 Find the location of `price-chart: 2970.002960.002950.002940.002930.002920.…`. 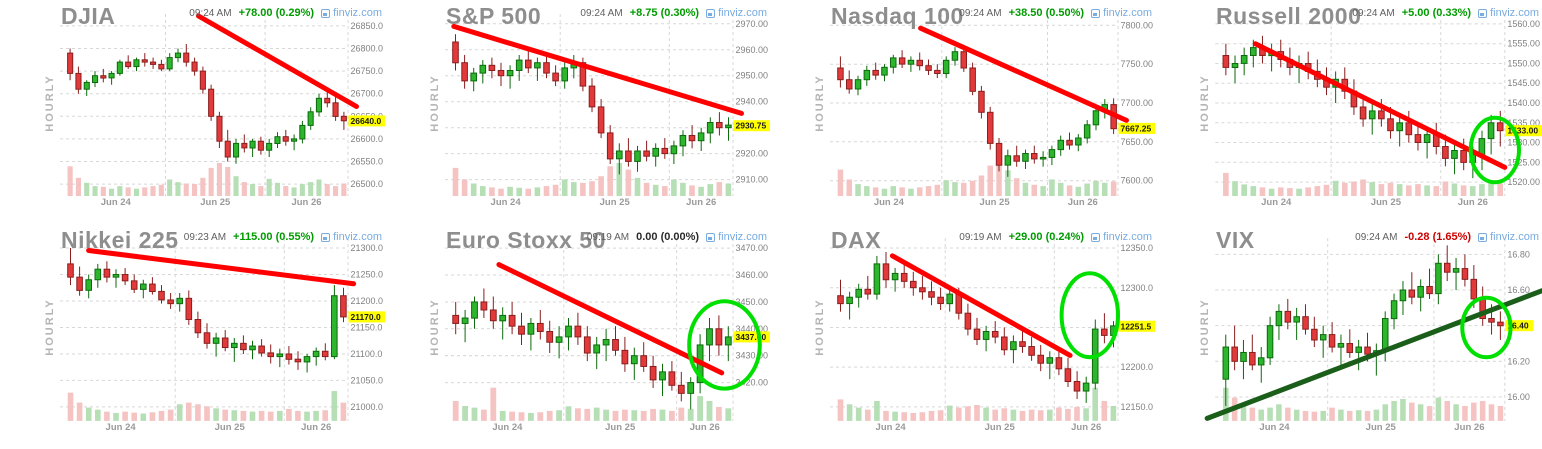

price-chart: 2970.002960.002950.002940.002930.002920.… is located at coordinates (577, 112).